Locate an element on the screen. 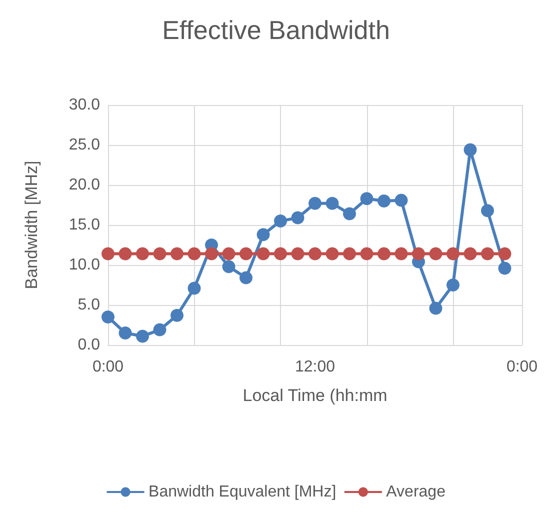  legend-label: Banwidth Equvalent [MHz] is located at coordinates (242, 492).